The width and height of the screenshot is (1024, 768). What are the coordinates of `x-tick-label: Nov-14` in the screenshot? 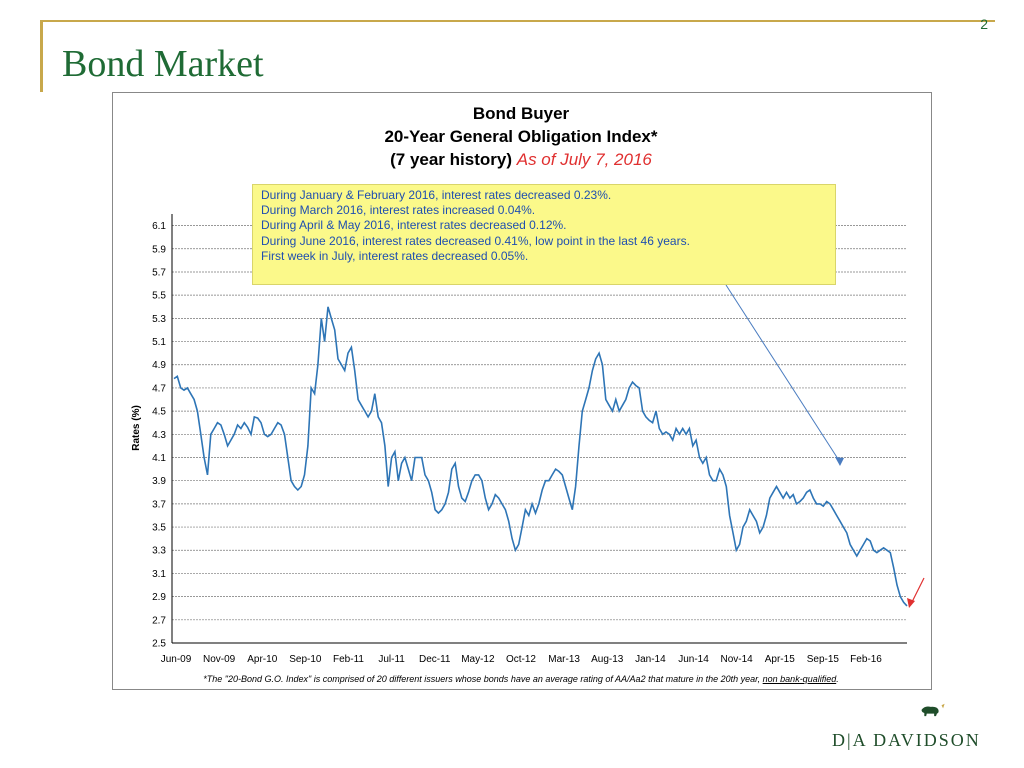 It's located at (737, 659).